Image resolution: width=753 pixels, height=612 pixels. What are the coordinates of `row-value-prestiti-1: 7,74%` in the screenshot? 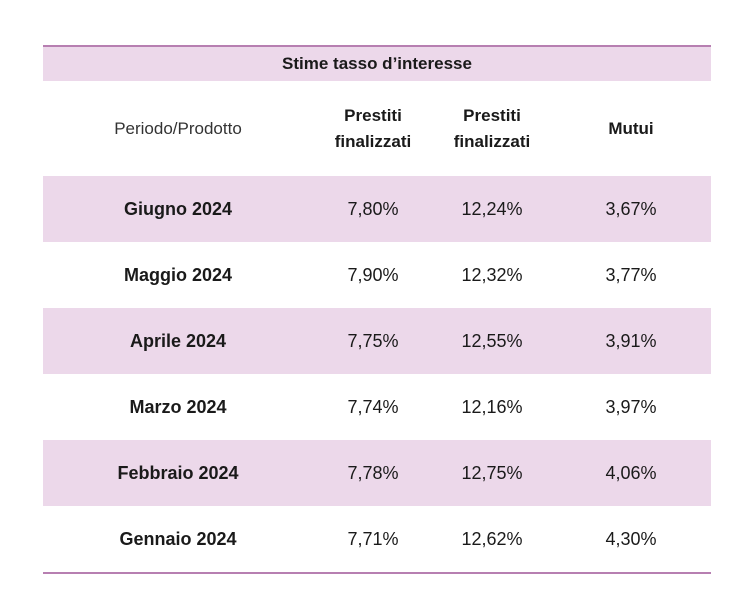 It's located at (373, 406).